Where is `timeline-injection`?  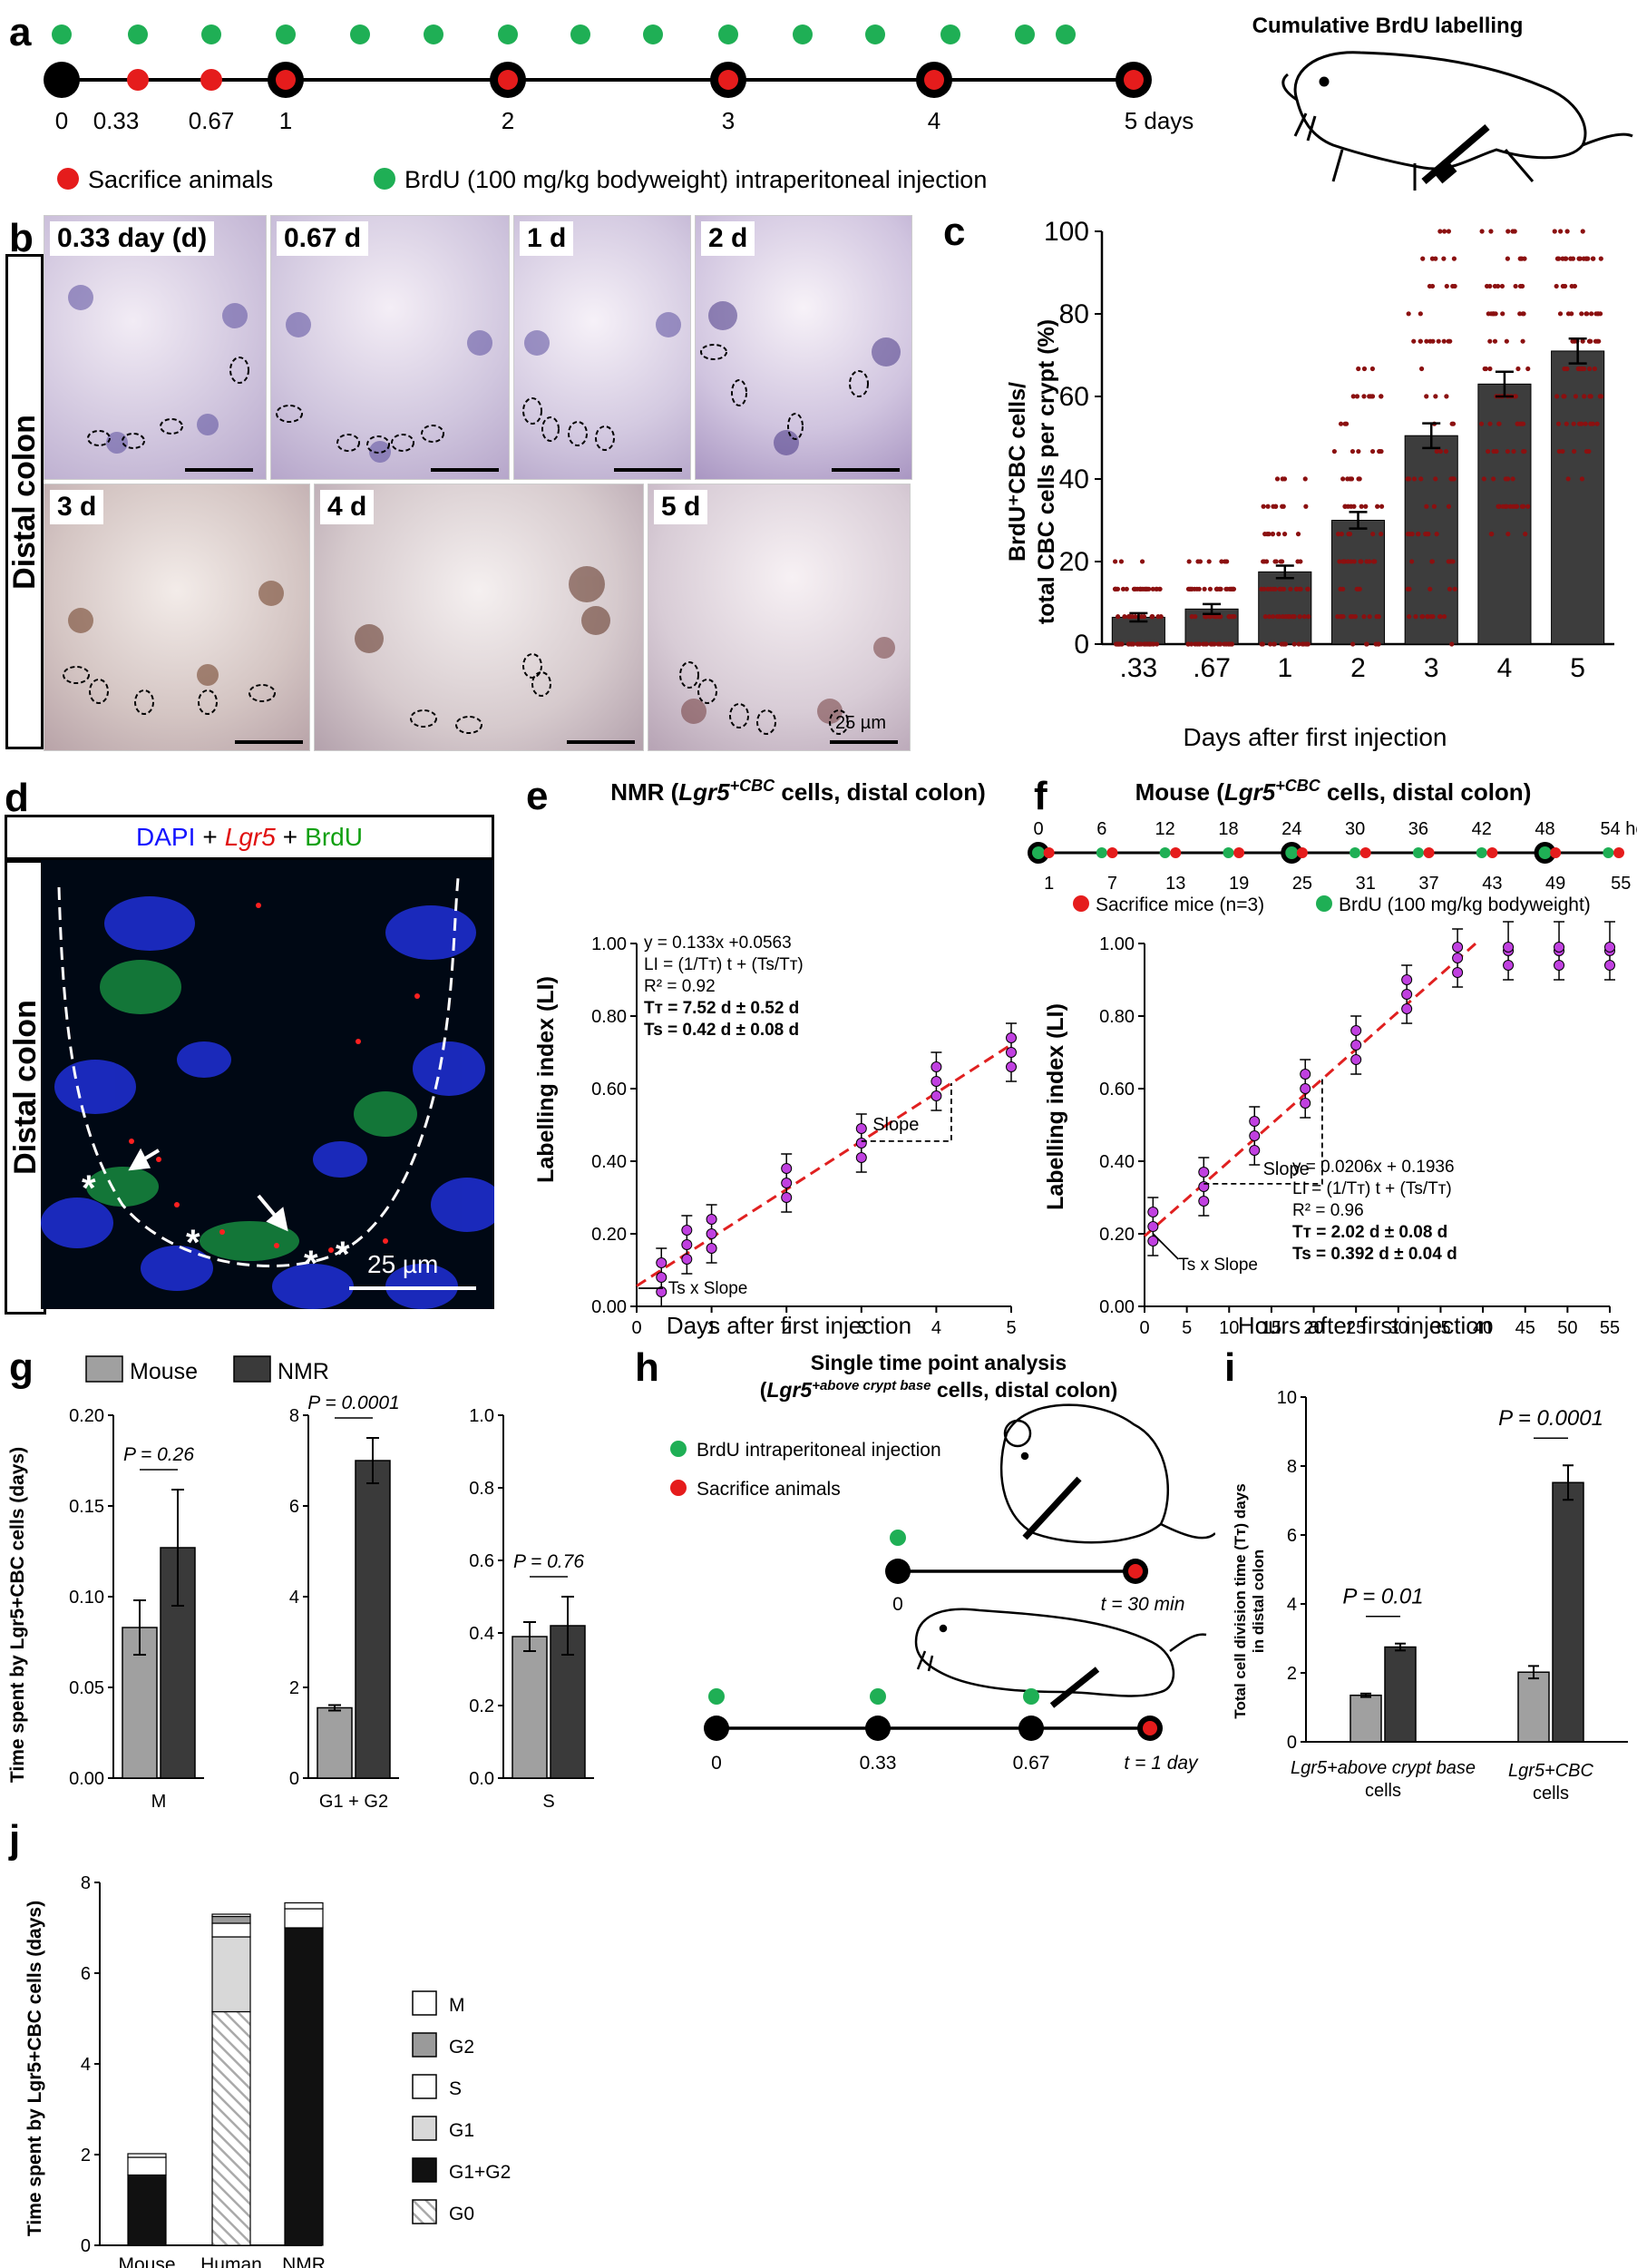 timeline-injection is located at coordinates (1165, 853).